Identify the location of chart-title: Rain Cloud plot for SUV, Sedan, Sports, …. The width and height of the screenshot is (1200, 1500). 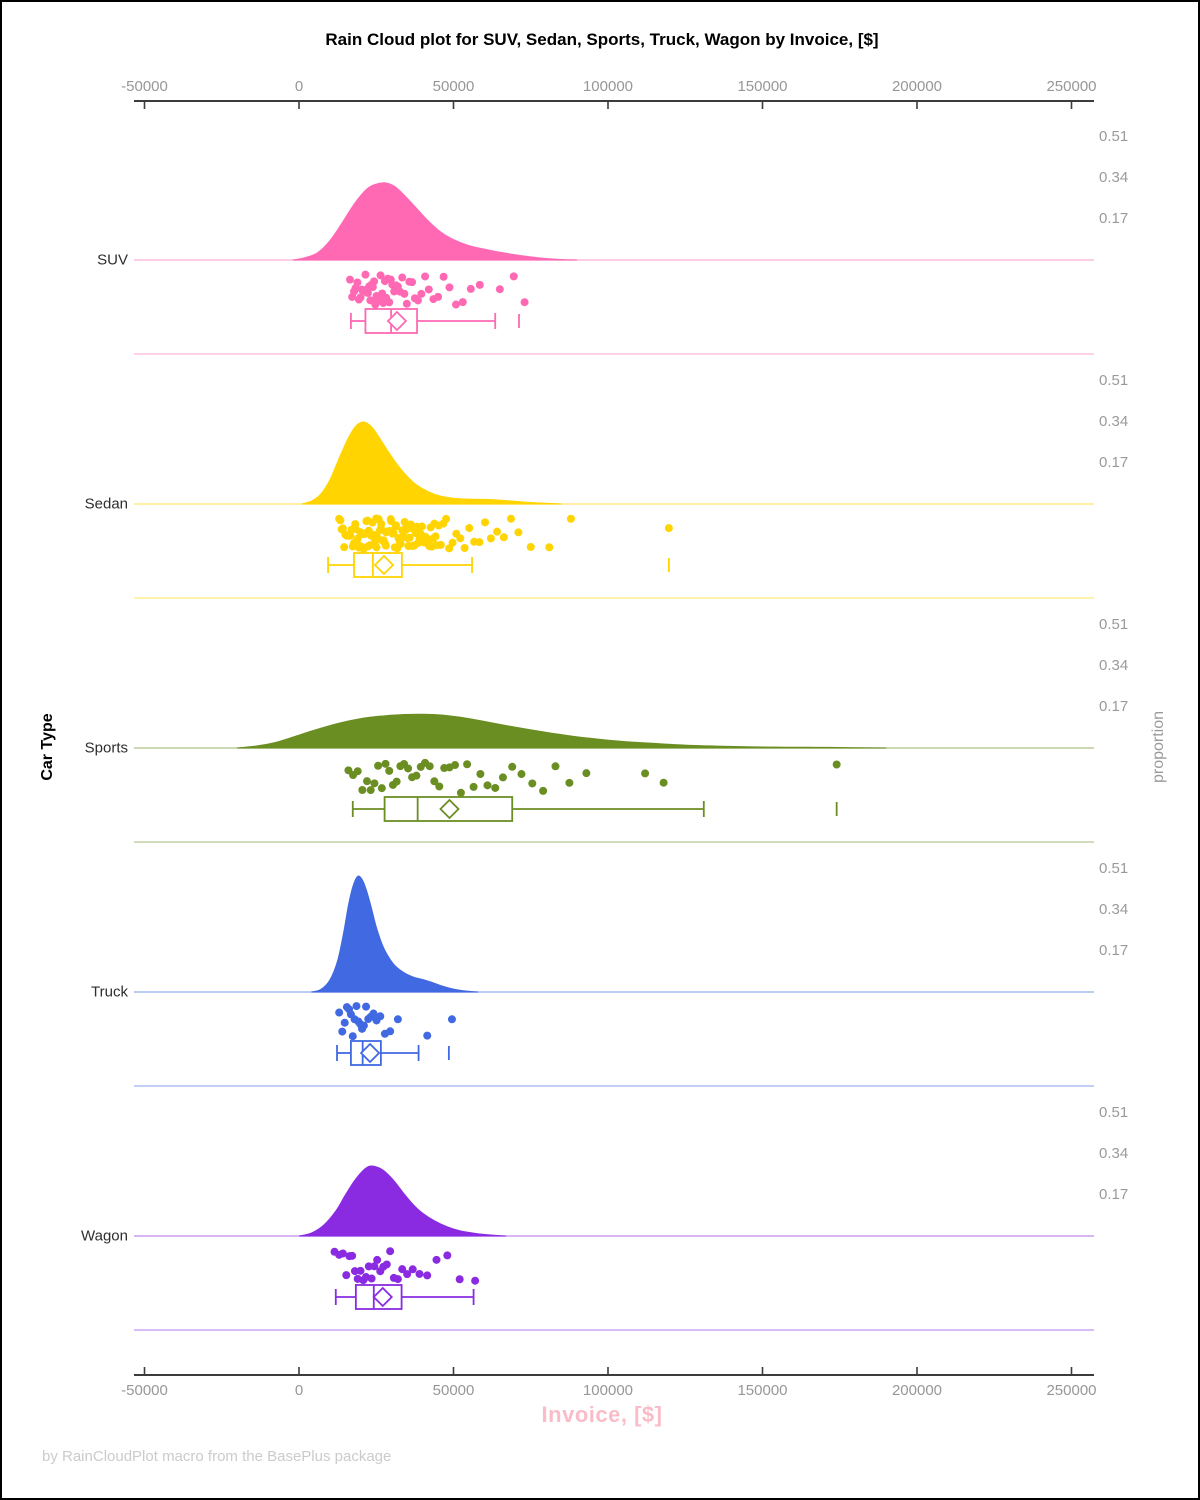
(602, 39).